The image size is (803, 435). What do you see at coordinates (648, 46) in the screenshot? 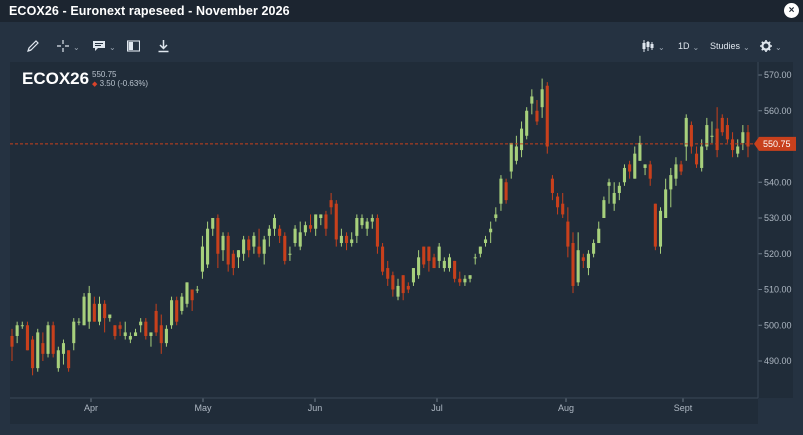
I see `candlestick-icon` at bounding box center [648, 46].